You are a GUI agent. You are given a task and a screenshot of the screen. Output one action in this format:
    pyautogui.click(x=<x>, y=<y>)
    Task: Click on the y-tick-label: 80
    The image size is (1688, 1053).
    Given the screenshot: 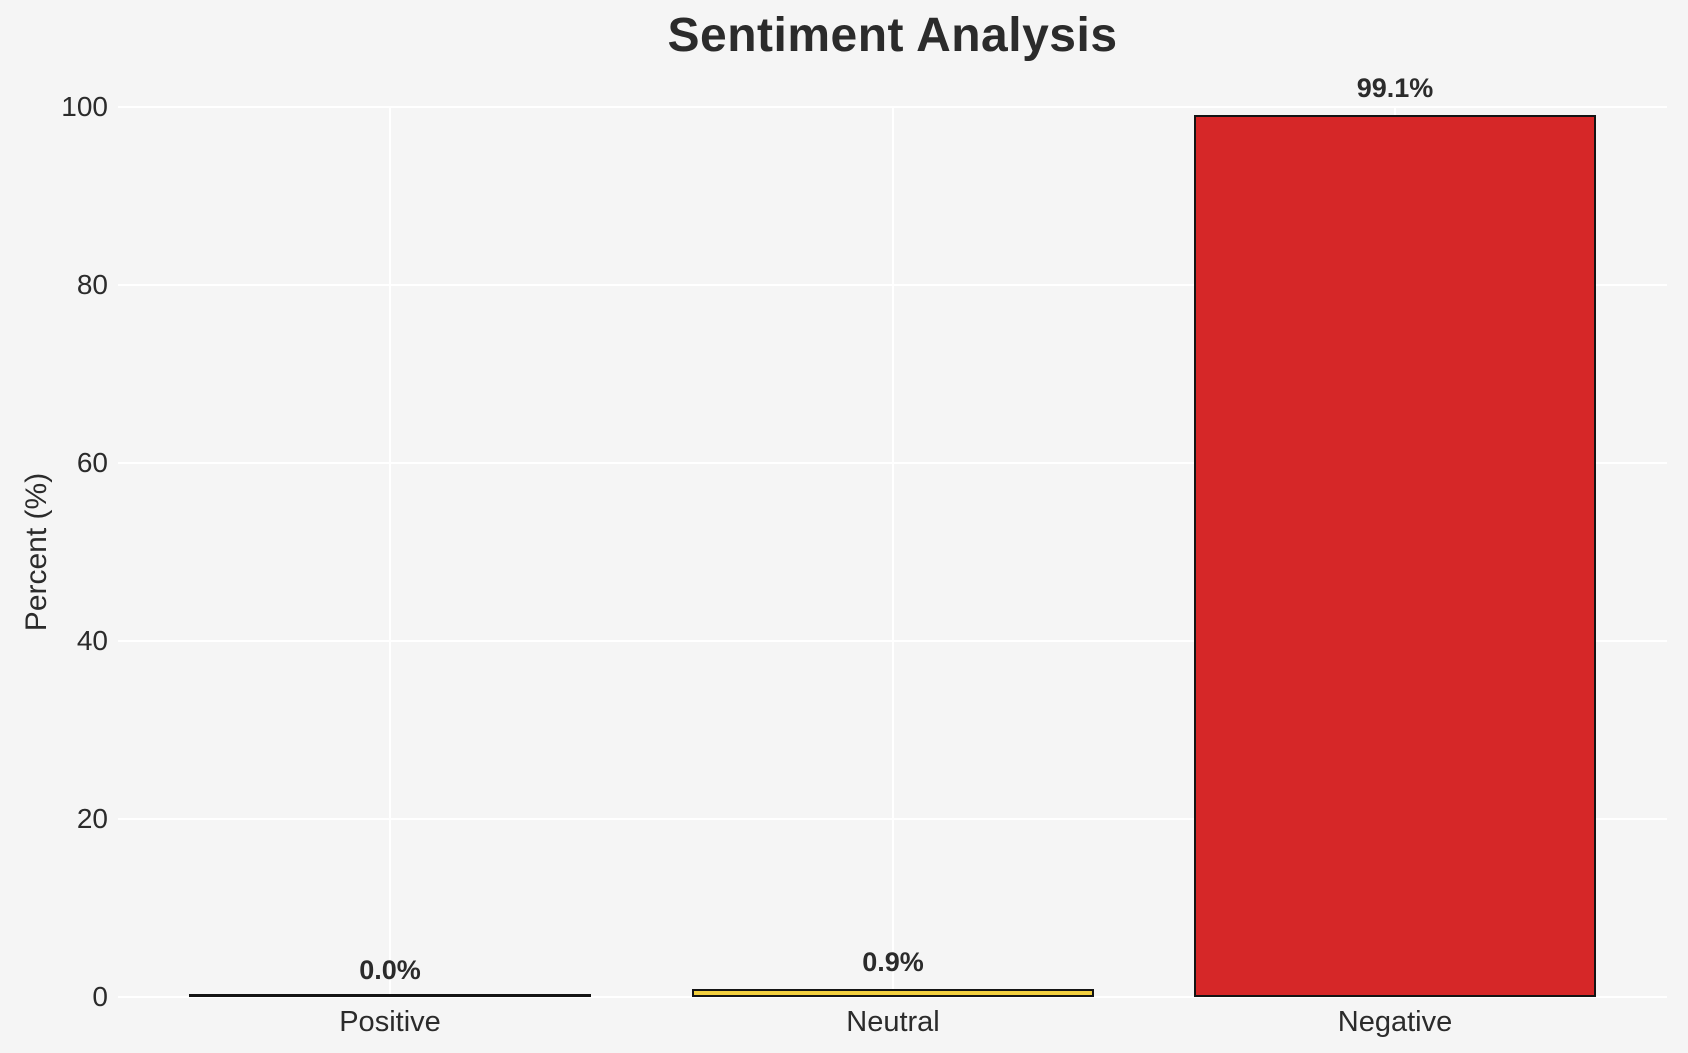 What is the action you would take?
    pyautogui.click(x=92, y=284)
    